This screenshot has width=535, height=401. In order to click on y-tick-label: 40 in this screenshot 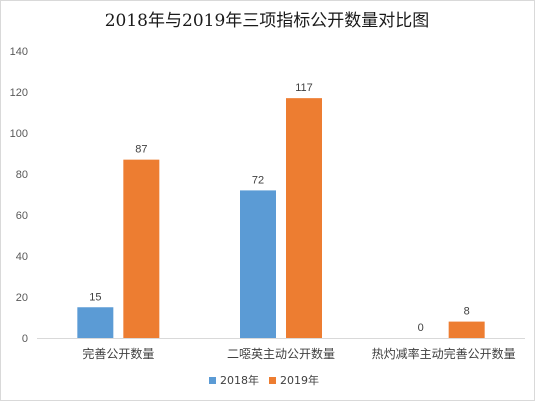, I will do `click(22, 257)`.